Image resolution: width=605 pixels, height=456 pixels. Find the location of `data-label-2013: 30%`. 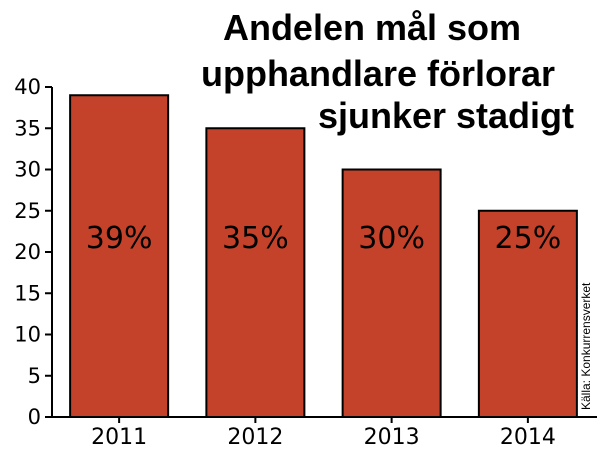

data-label-2013: 30% is located at coordinates (391, 238).